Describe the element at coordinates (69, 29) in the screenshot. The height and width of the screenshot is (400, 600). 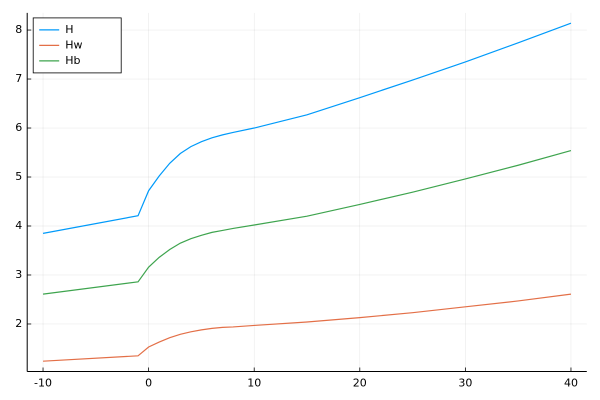
I see `legend-label: H` at that location.